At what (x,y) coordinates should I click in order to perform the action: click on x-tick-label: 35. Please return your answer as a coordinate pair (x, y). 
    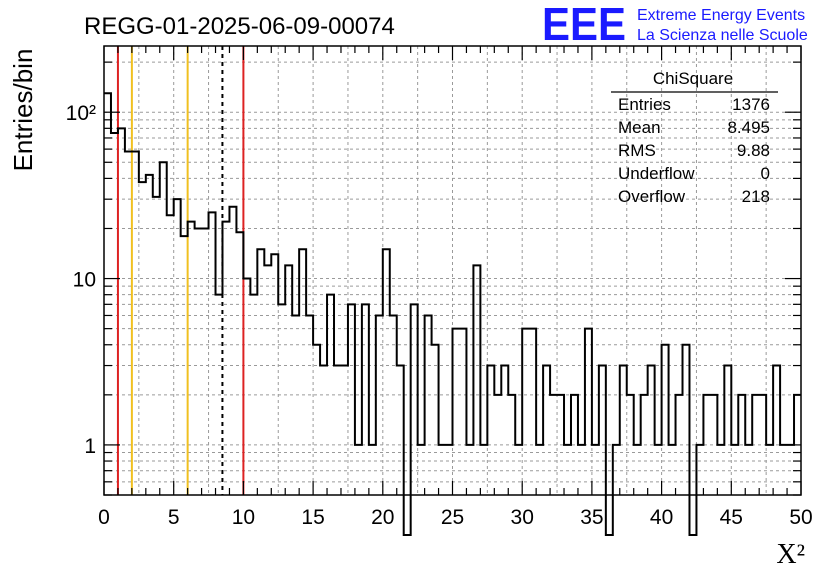
    Looking at the image, I should click on (591, 517).